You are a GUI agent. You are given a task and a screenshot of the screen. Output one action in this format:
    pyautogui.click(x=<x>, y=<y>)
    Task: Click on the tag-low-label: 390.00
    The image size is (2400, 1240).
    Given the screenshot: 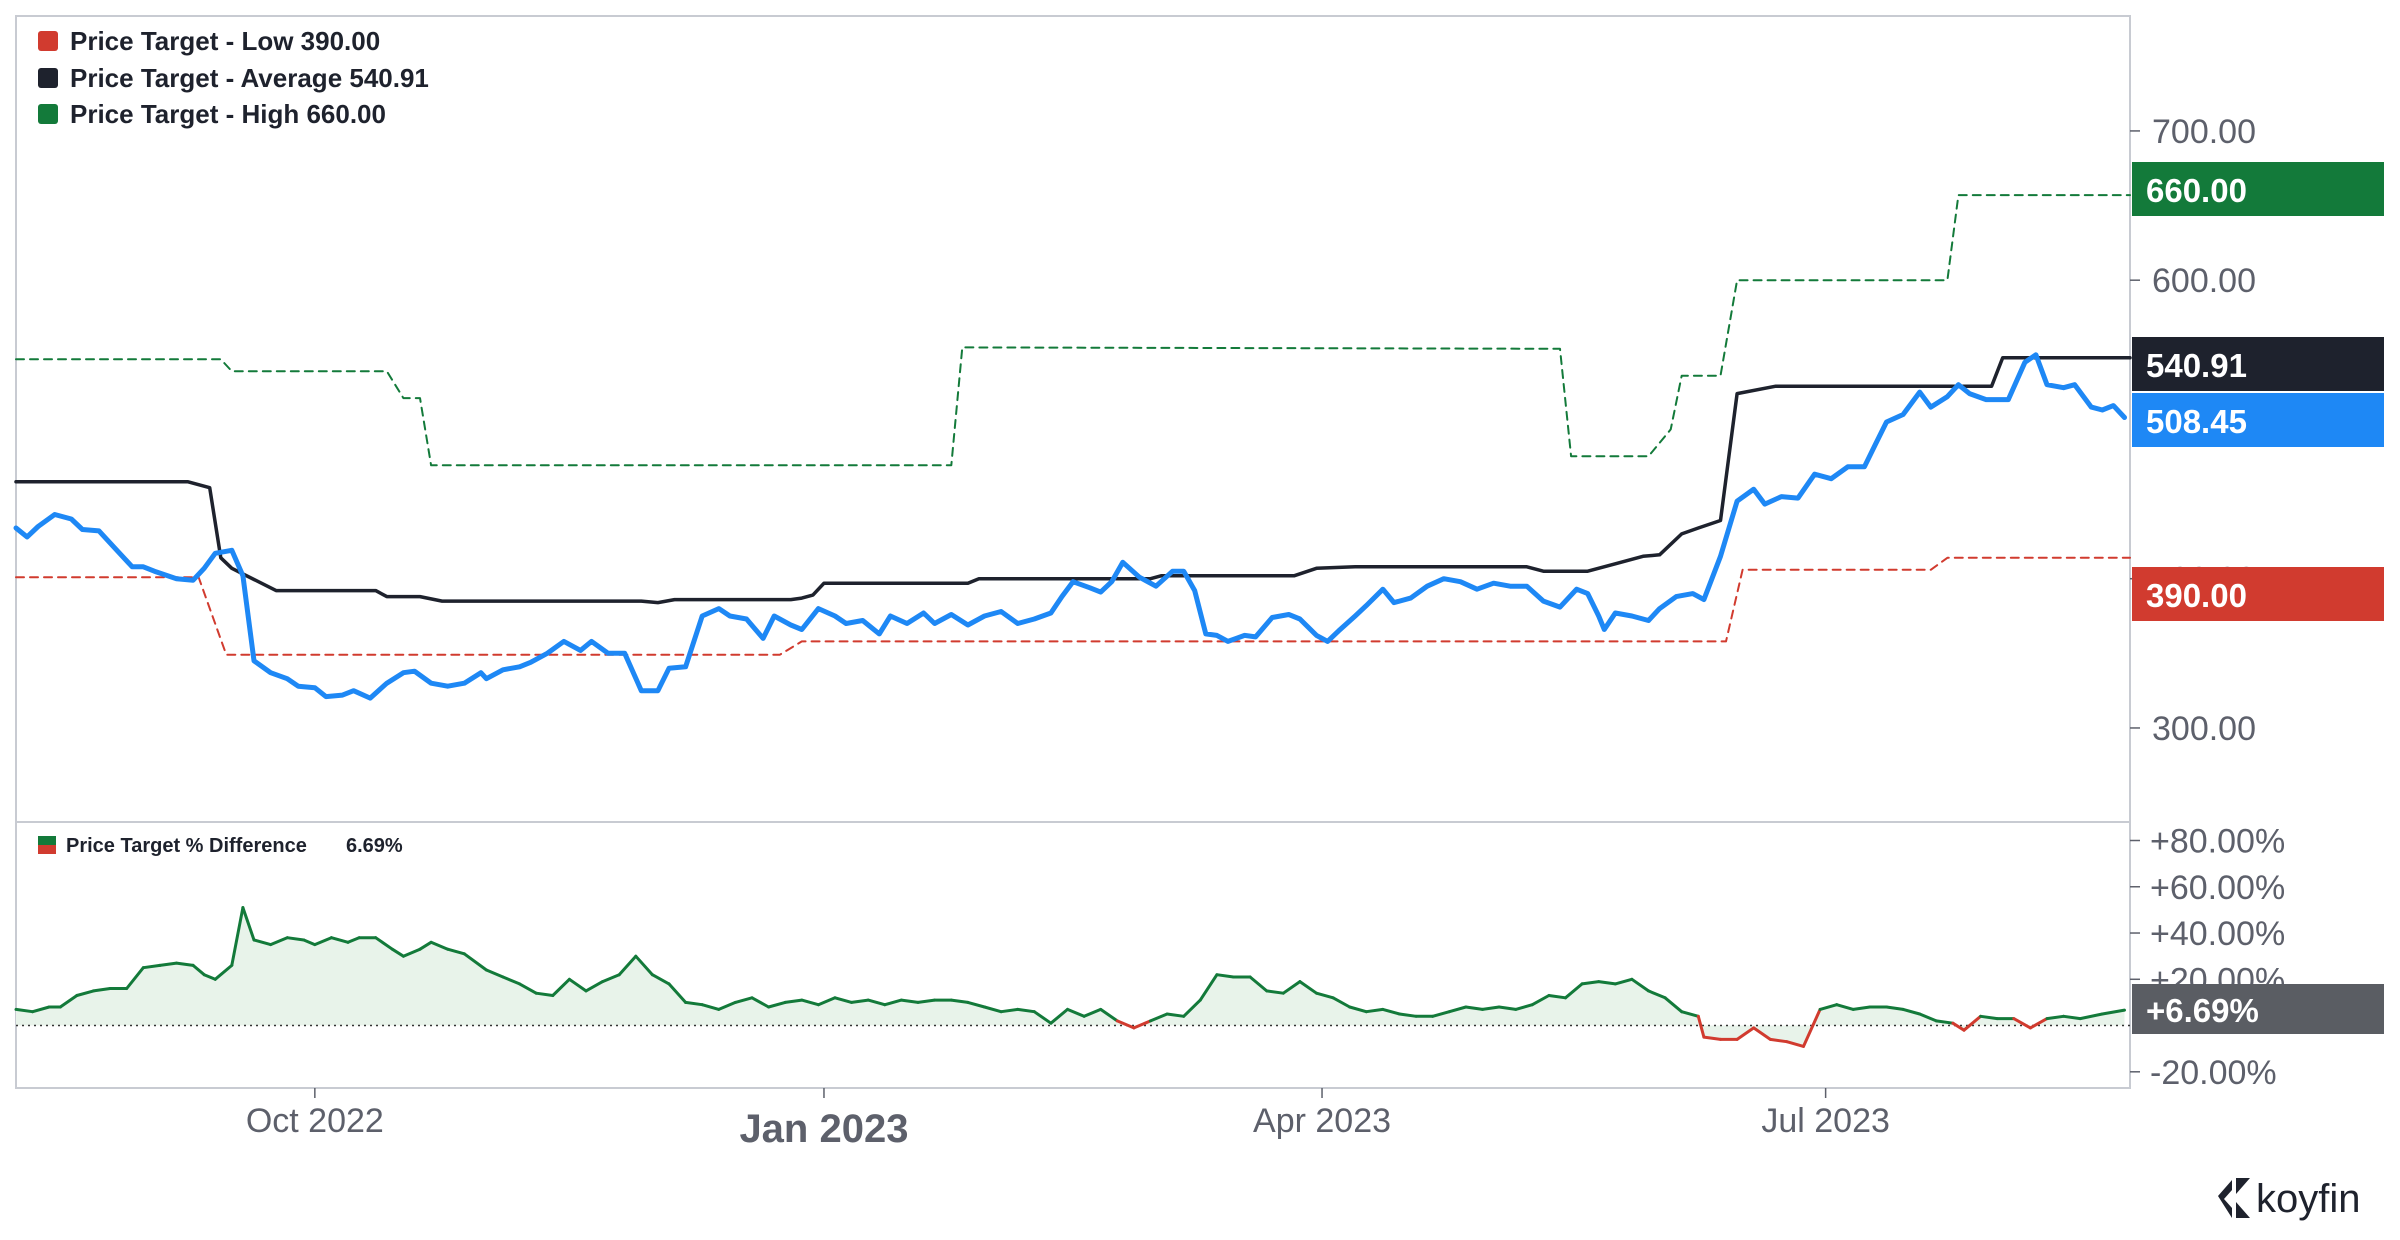 What is the action you would take?
    pyautogui.click(x=2196, y=595)
    